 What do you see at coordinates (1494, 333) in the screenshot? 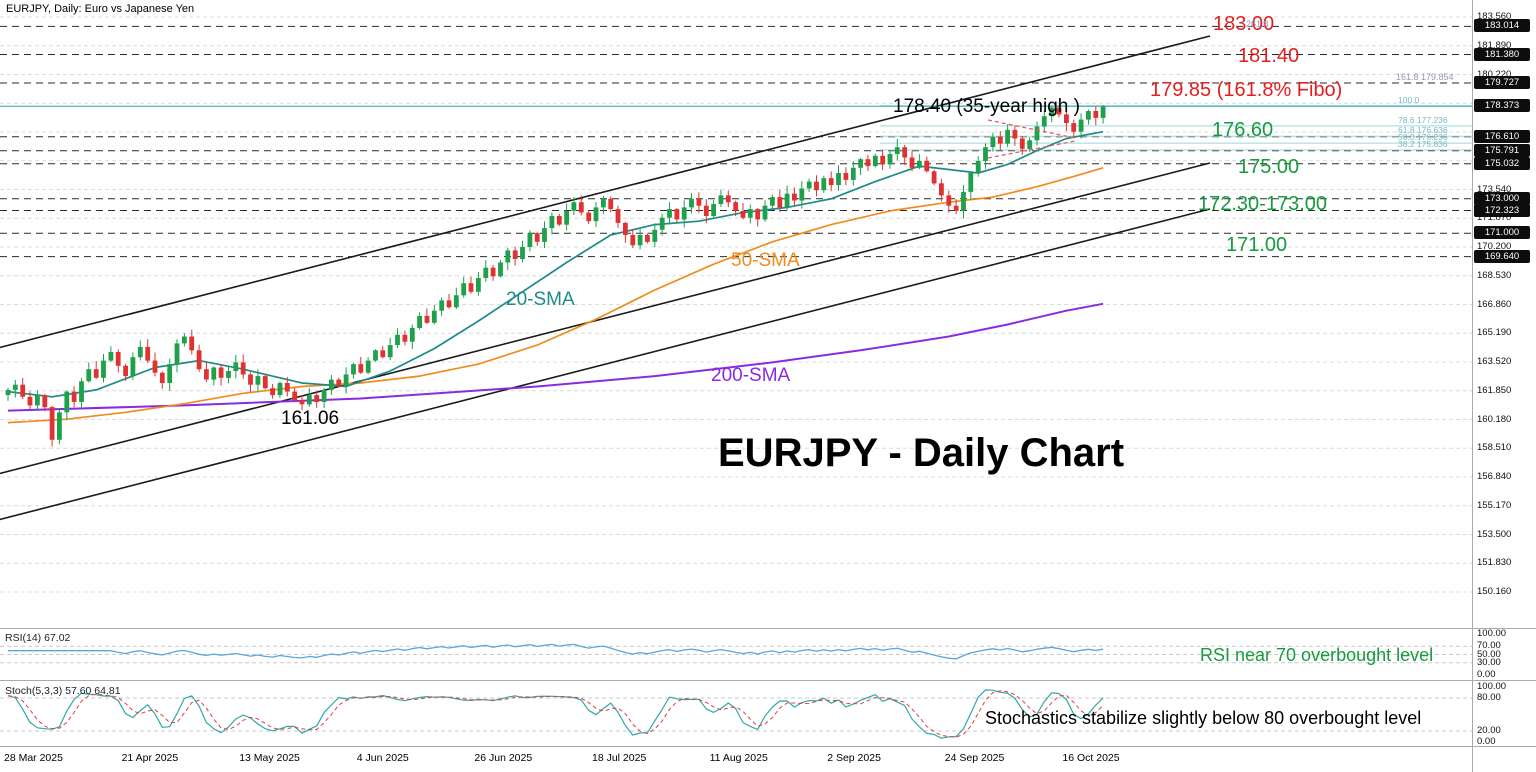
I see `price-axis-label: 165.190` at bounding box center [1494, 333].